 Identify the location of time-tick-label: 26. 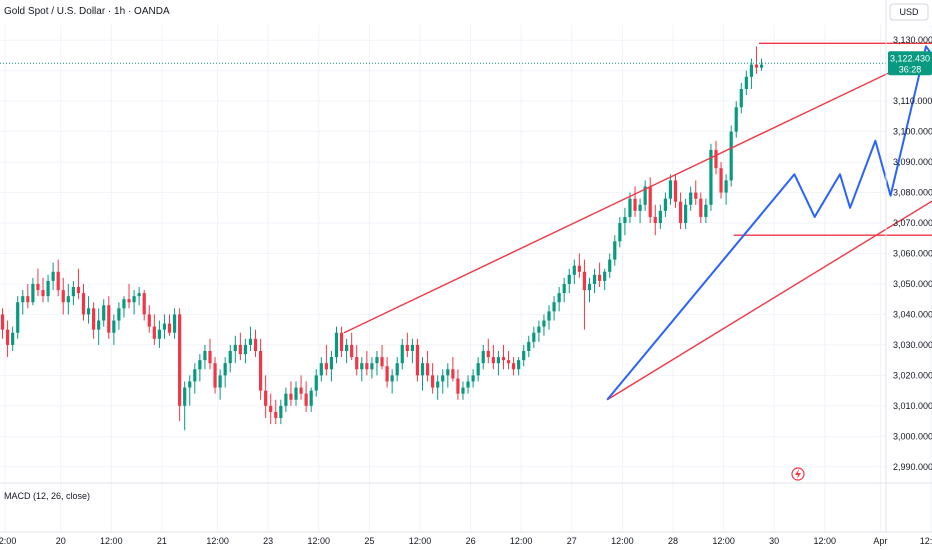
(471, 541).